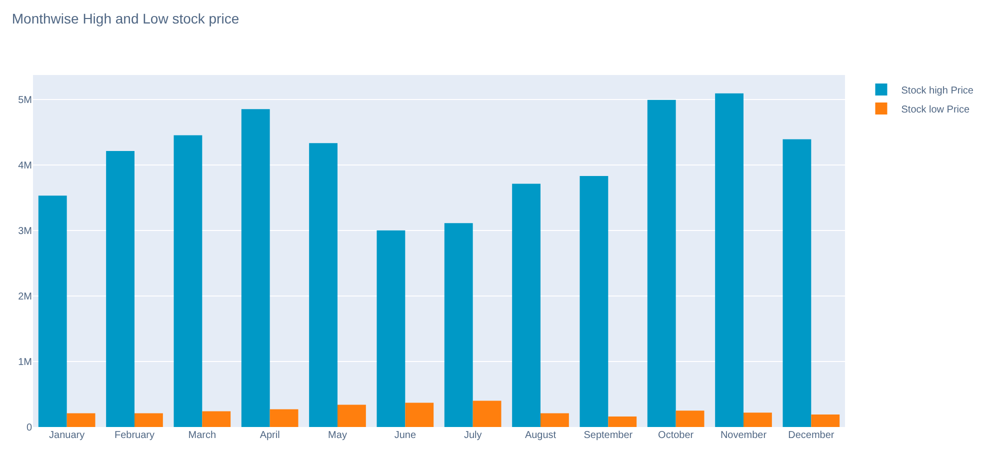  I want to click on y-tick-label: 1M, so click(25, 362).